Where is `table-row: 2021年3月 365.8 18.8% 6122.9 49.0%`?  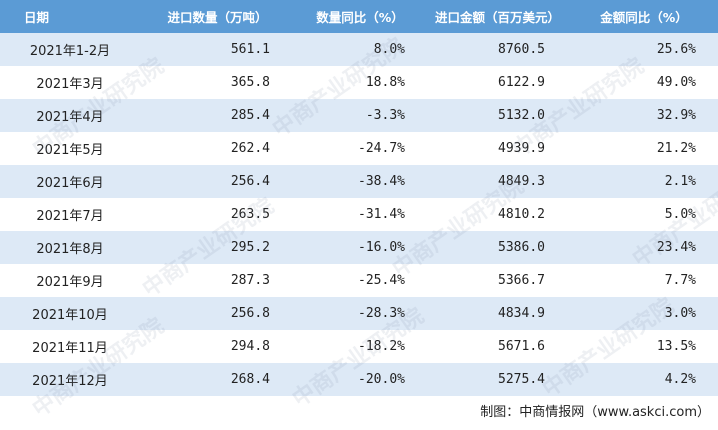 table-row: 2021年3月 365.8 18.8% 6122.9 49.0% is located at coordinates (359, 82).